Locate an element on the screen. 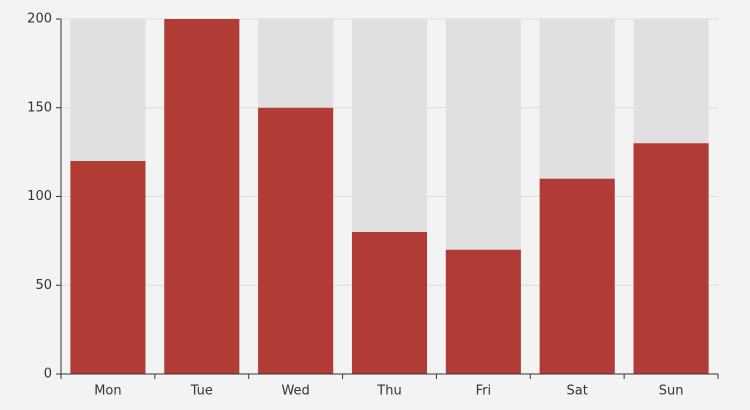 This screenshot has width=750, height=410. y-tick-label: 50 is located at coordinates (43, 285).